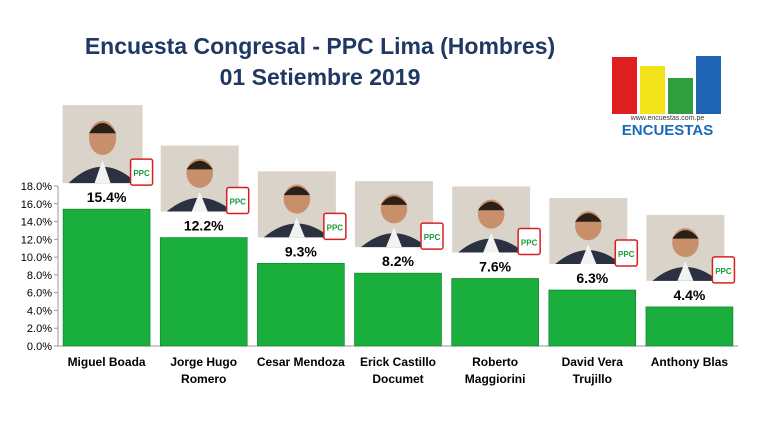 The image size is (768, 424). Describe the element at coordinates (39, 329) in the screenshot. I see `y-tick-label: 2.0%` at that location.